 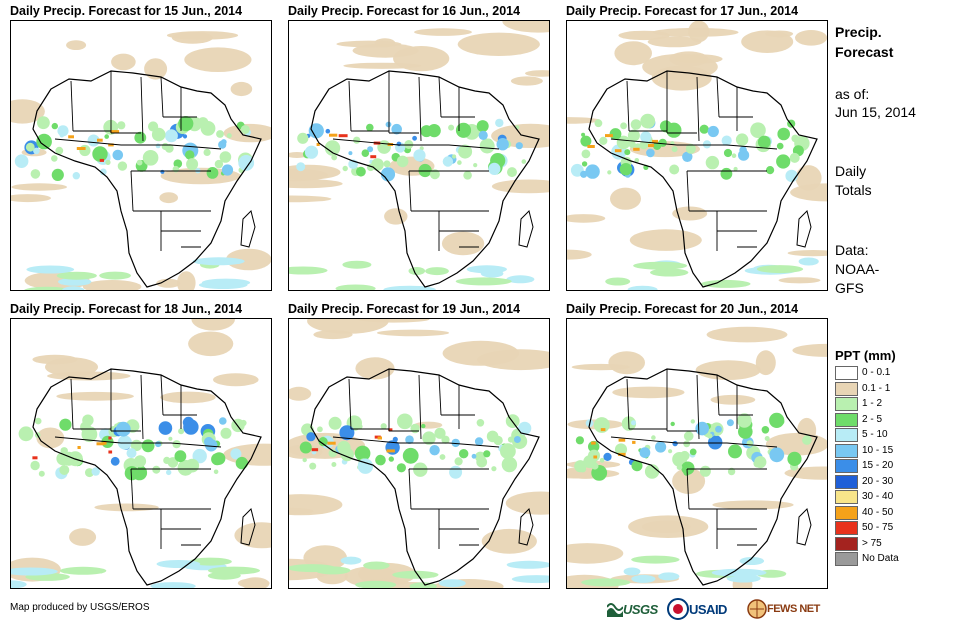 What do you see at coordinates (875, 434) in the screenshot?
I see `legend-label: 5 - 10` at bounding box center [875, 434].